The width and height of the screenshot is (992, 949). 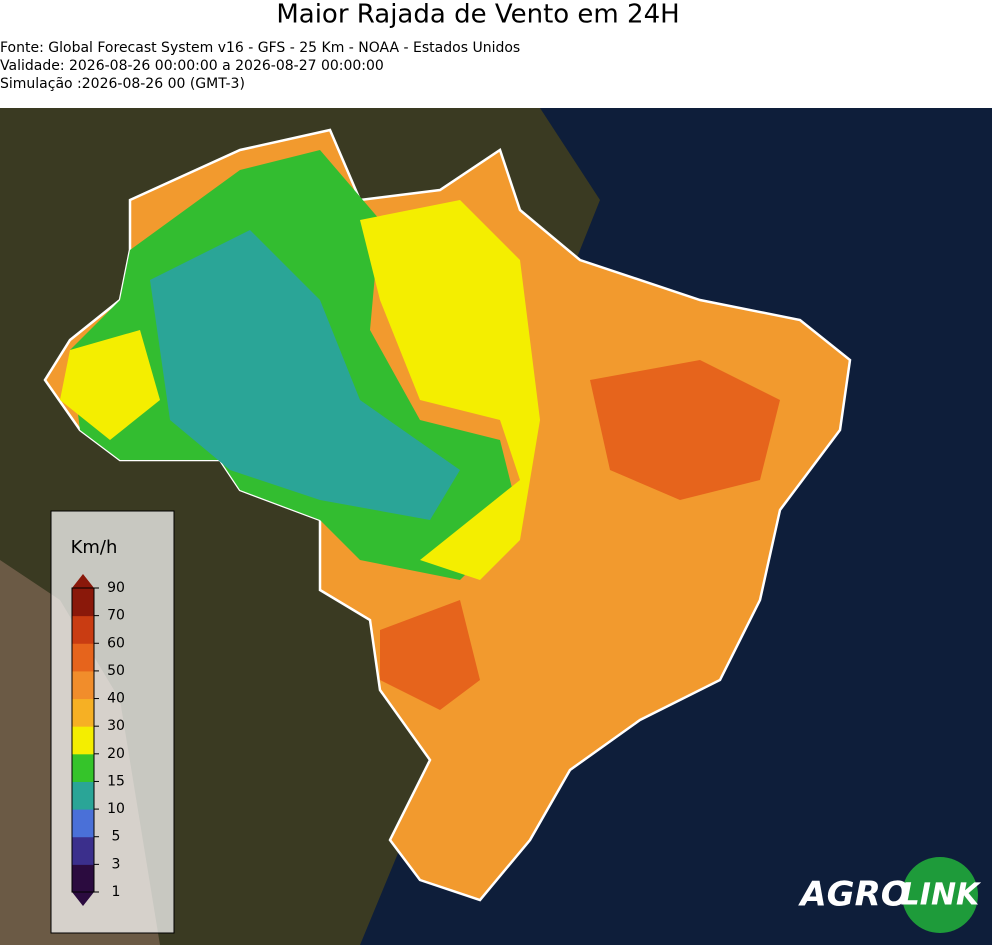 What do you see at coordinates (853, 895) in the screenshot?
I see `logo-left: AGRO` at bounding box center [853, 895].